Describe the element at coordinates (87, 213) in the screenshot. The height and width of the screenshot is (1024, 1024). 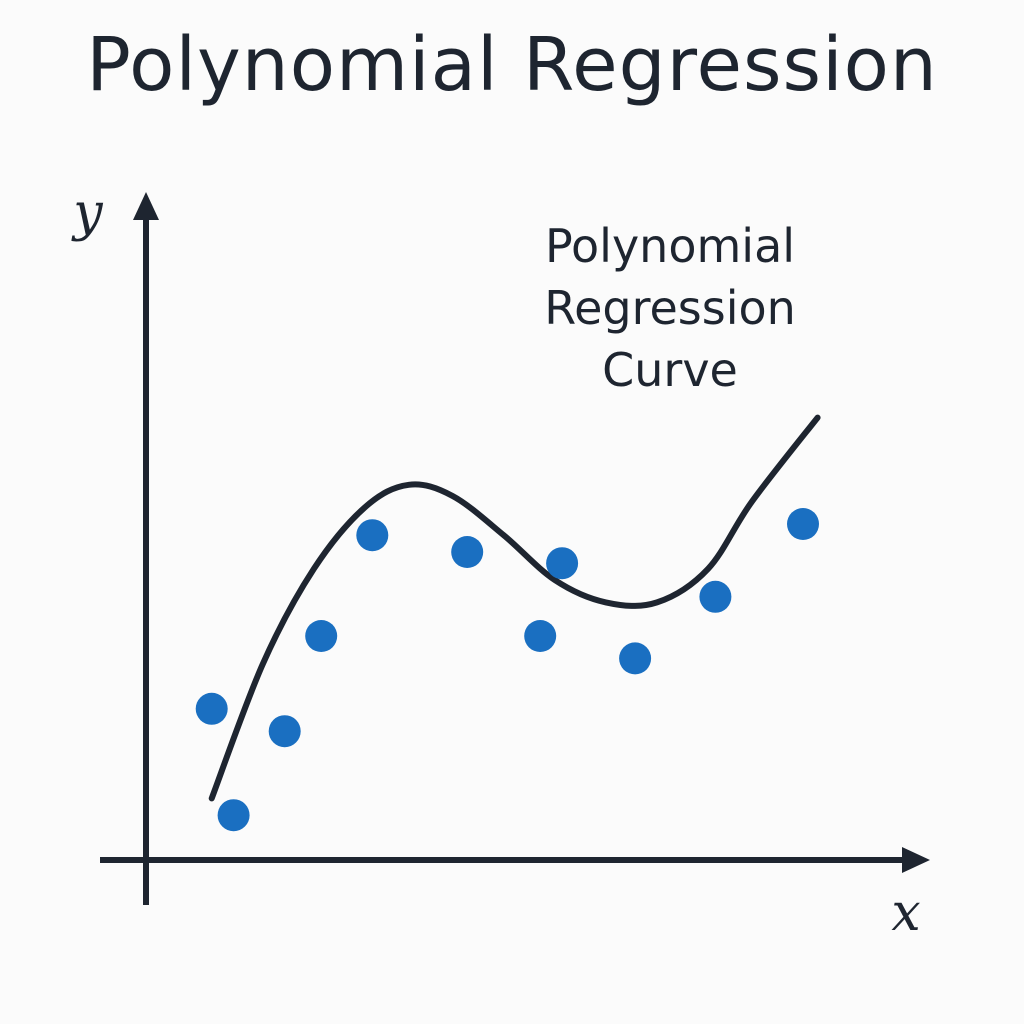
I see `y-axis-label: y` at that location.